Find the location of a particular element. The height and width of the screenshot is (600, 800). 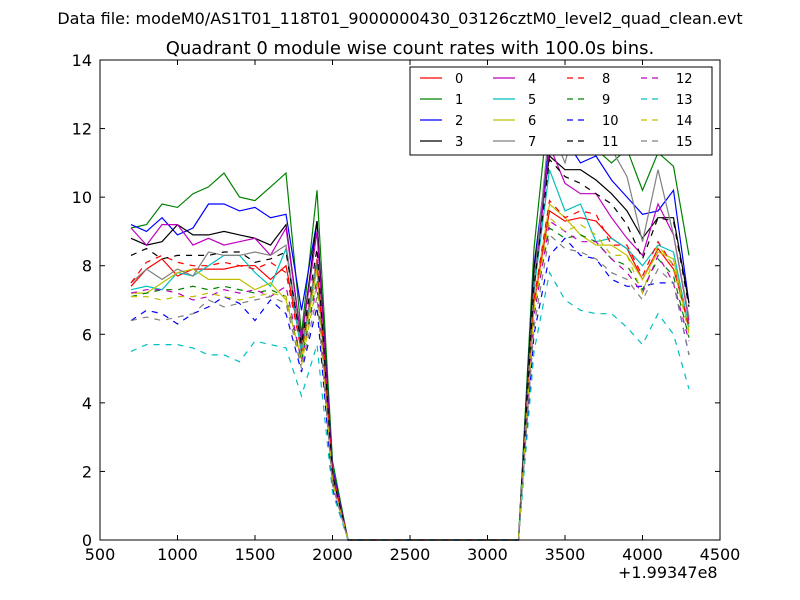

legend-label-6: 6 is located at coordinates (532, 121).